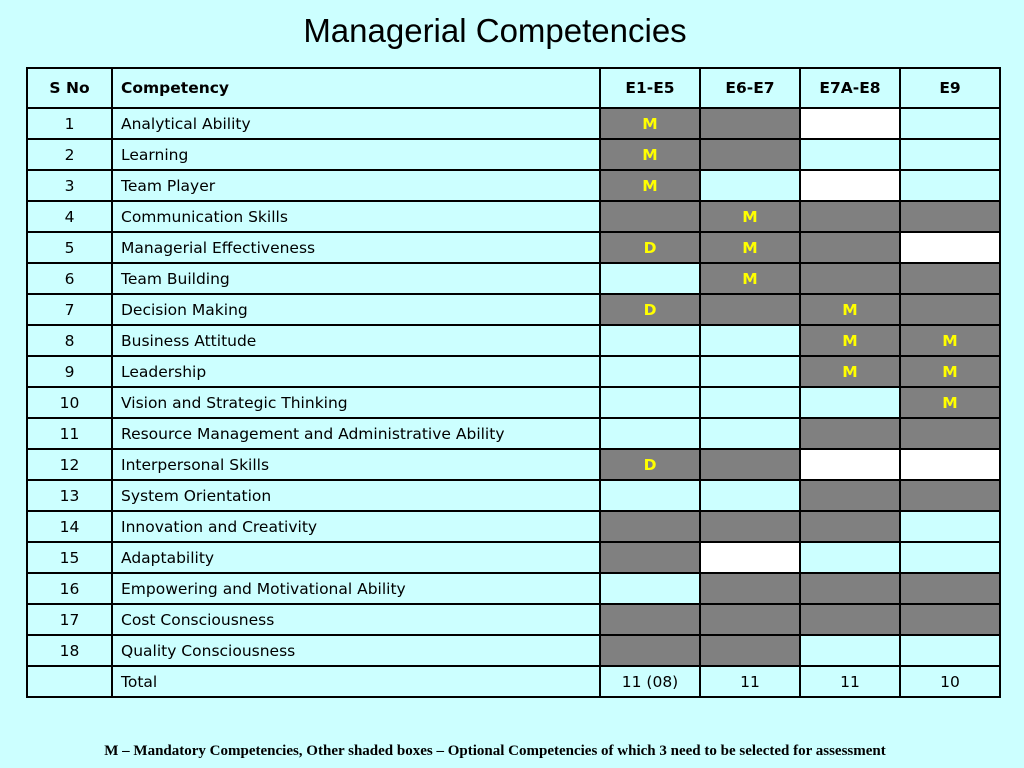  I want to click on row-competency-name: Interpersonal Skills, so click(356, 464).